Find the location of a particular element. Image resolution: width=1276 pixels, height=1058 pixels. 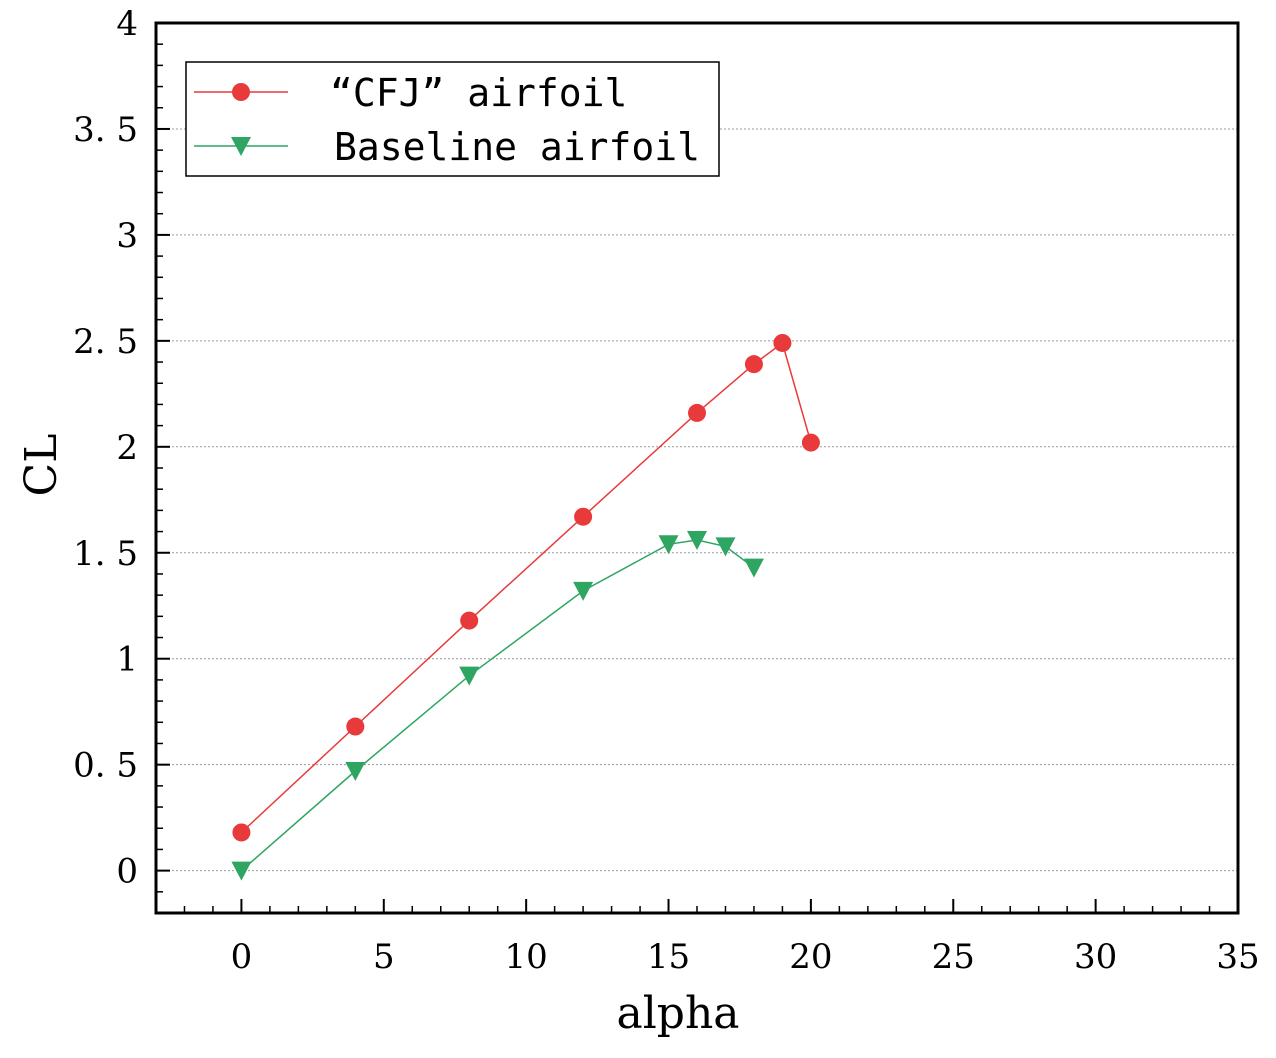

legend: “CFJ” airfoil Baseline airfoil is located at coordinates (452, 119).